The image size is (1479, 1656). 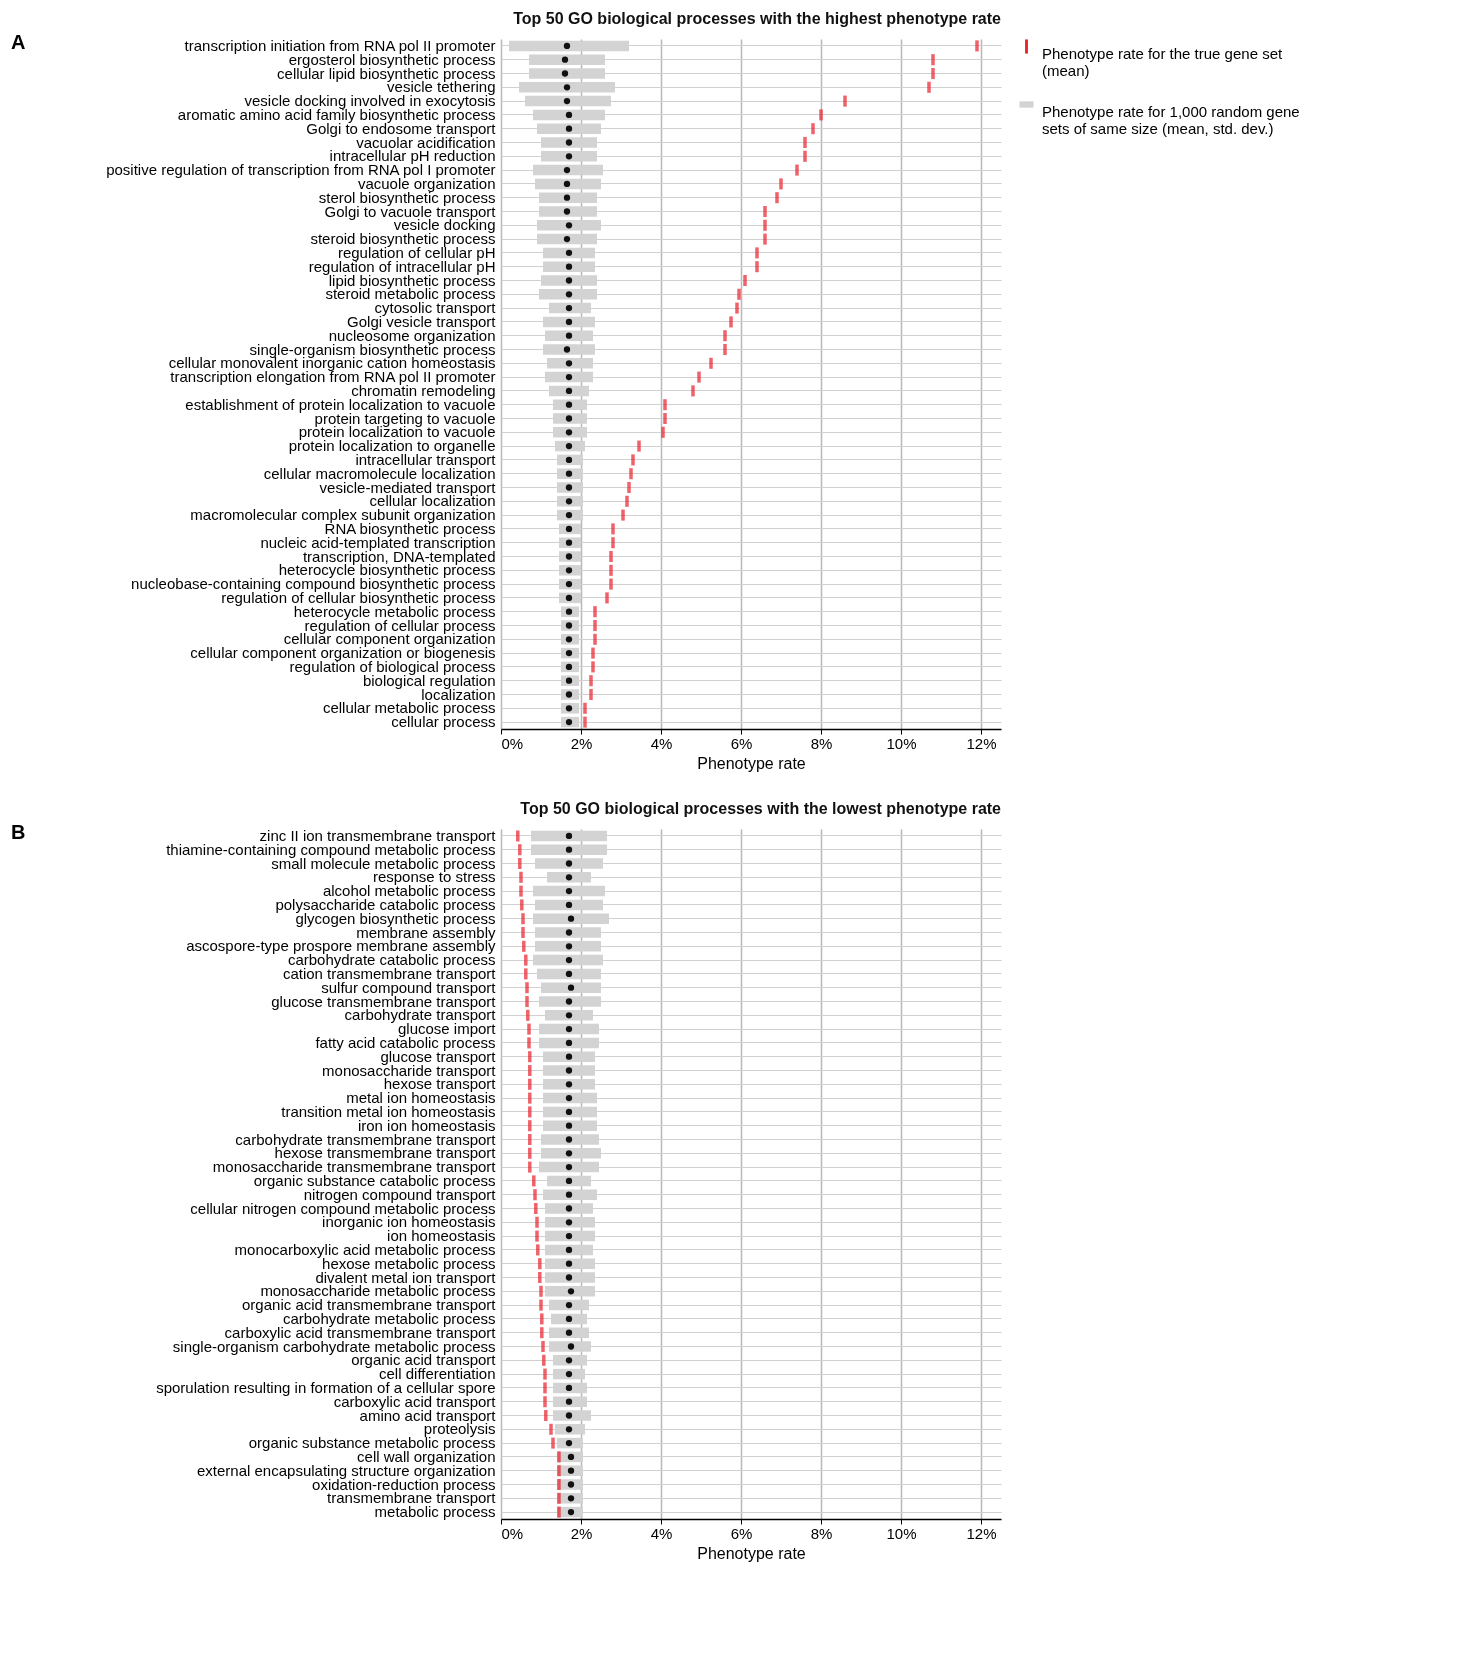 What do you see at coordinates (18, 42) in the screenshot?
I see `text: A` at bounding box center [18, 42].